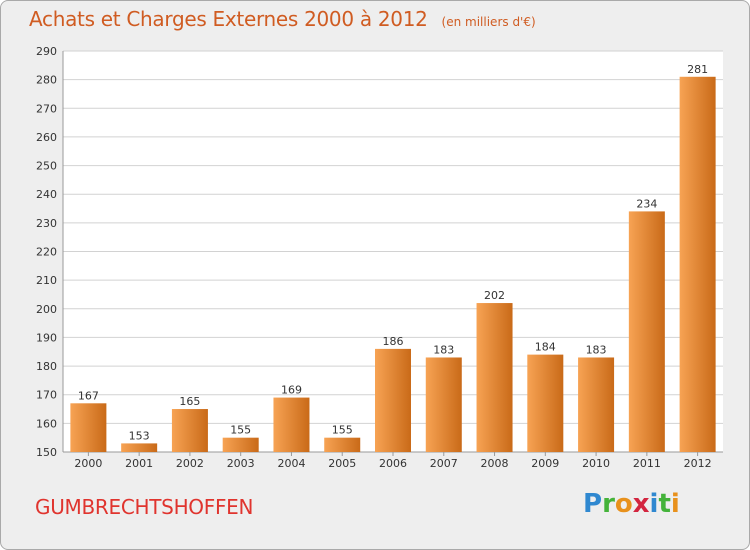 This screenshot has height=550, width=750. What do you see at coordinates (46, 137) in the screenshot?
I see `y-tick-label: 260` at bounding box center [46, 137].